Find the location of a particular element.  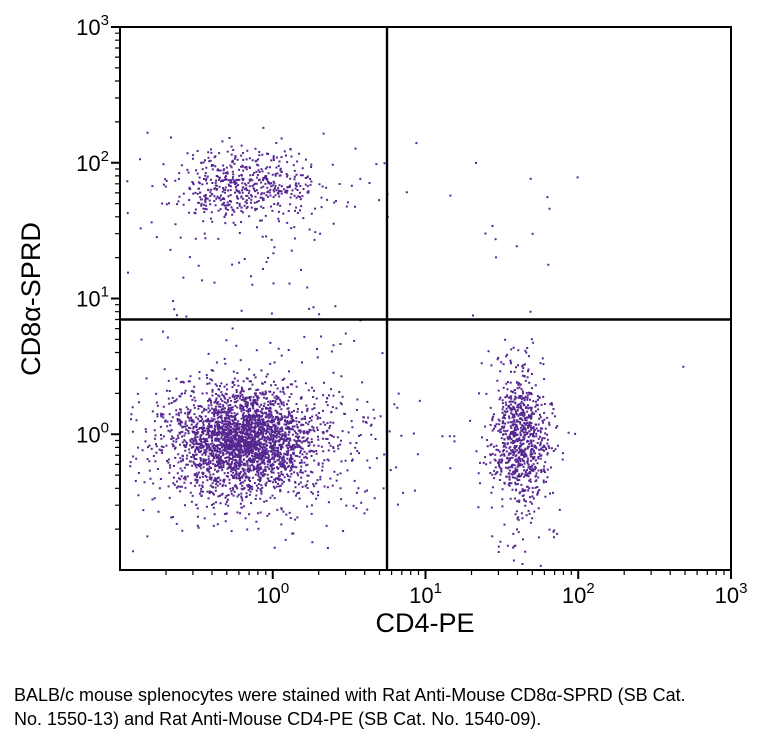

y-tick-label: 10⁰ is located at coordinates (92, 433).